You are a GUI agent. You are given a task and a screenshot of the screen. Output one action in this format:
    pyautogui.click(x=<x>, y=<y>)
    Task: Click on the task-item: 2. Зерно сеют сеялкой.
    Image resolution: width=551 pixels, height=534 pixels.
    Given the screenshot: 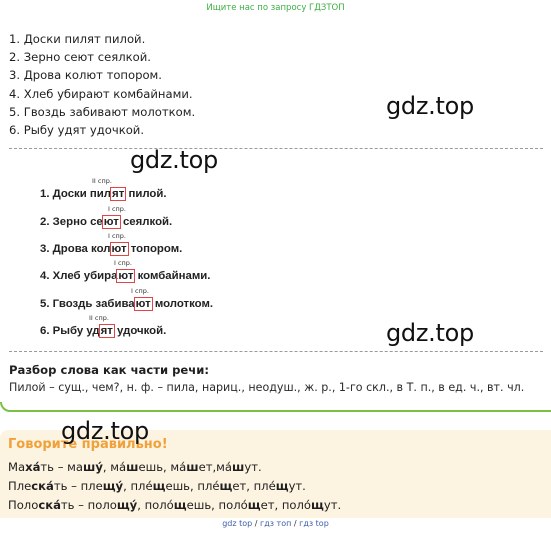 What is the action you would take?
    pyautogui.click(x=80, y=57)
    